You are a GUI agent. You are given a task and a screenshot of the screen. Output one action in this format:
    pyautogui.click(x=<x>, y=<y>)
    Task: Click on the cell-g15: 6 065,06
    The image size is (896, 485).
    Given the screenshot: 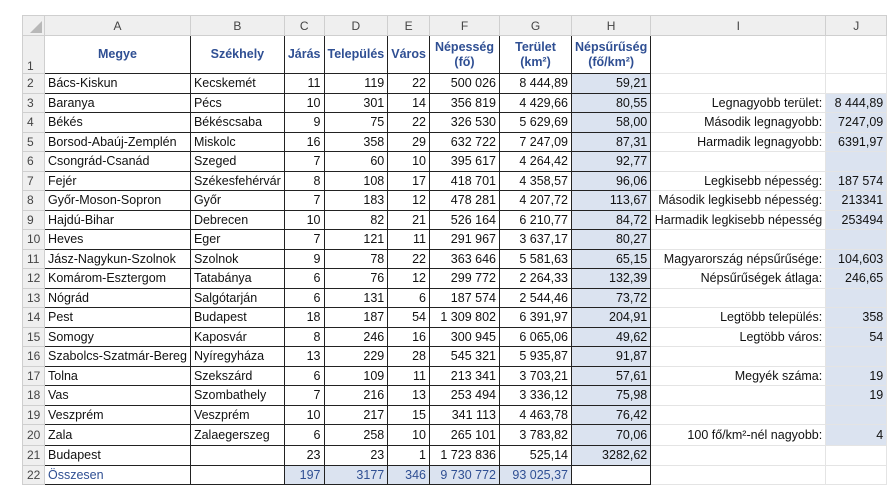 What is the action you would take?
    pyautogui.click(x=535, y=336)
    